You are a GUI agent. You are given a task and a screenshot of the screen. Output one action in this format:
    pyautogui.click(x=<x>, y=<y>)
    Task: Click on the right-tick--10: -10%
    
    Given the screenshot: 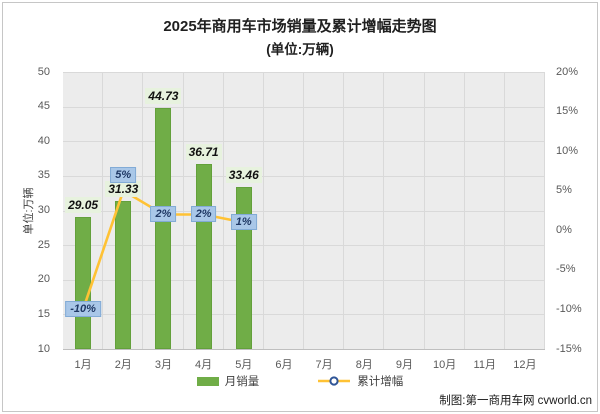 What is the action you would take?
    pyautogui.click(x=569, y=308)
    